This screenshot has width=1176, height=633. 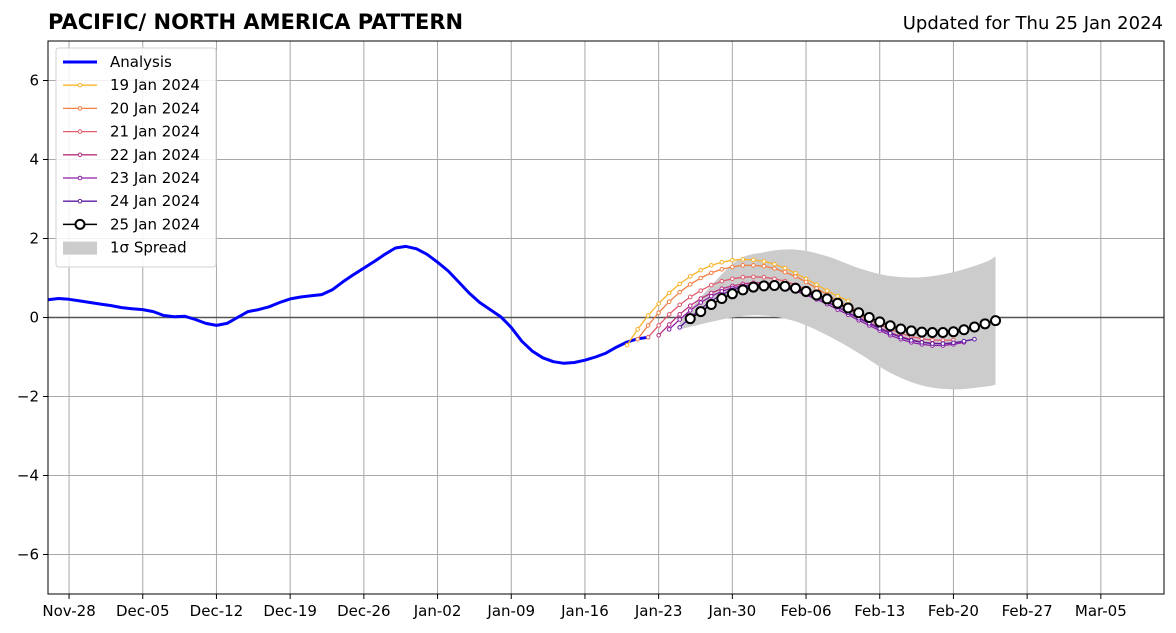 What do you see at coordinates (34, 239) in the screenshot?
I see `y-tick-label: 2` at bounding box center [34, 239].